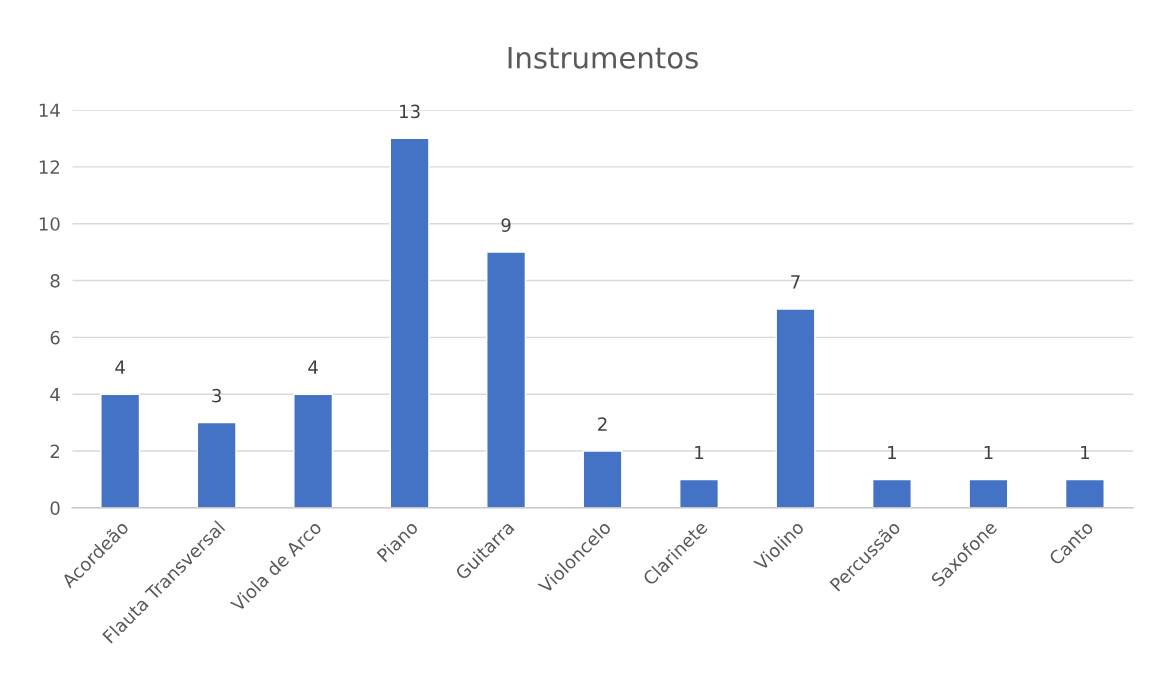 Image resolution: width=1151 pixels, height=679 pixels. What do you see at coordinates (55, 280) in the screenshot?
I see `y-tick-label: 8` at bounding box center [55, 280].